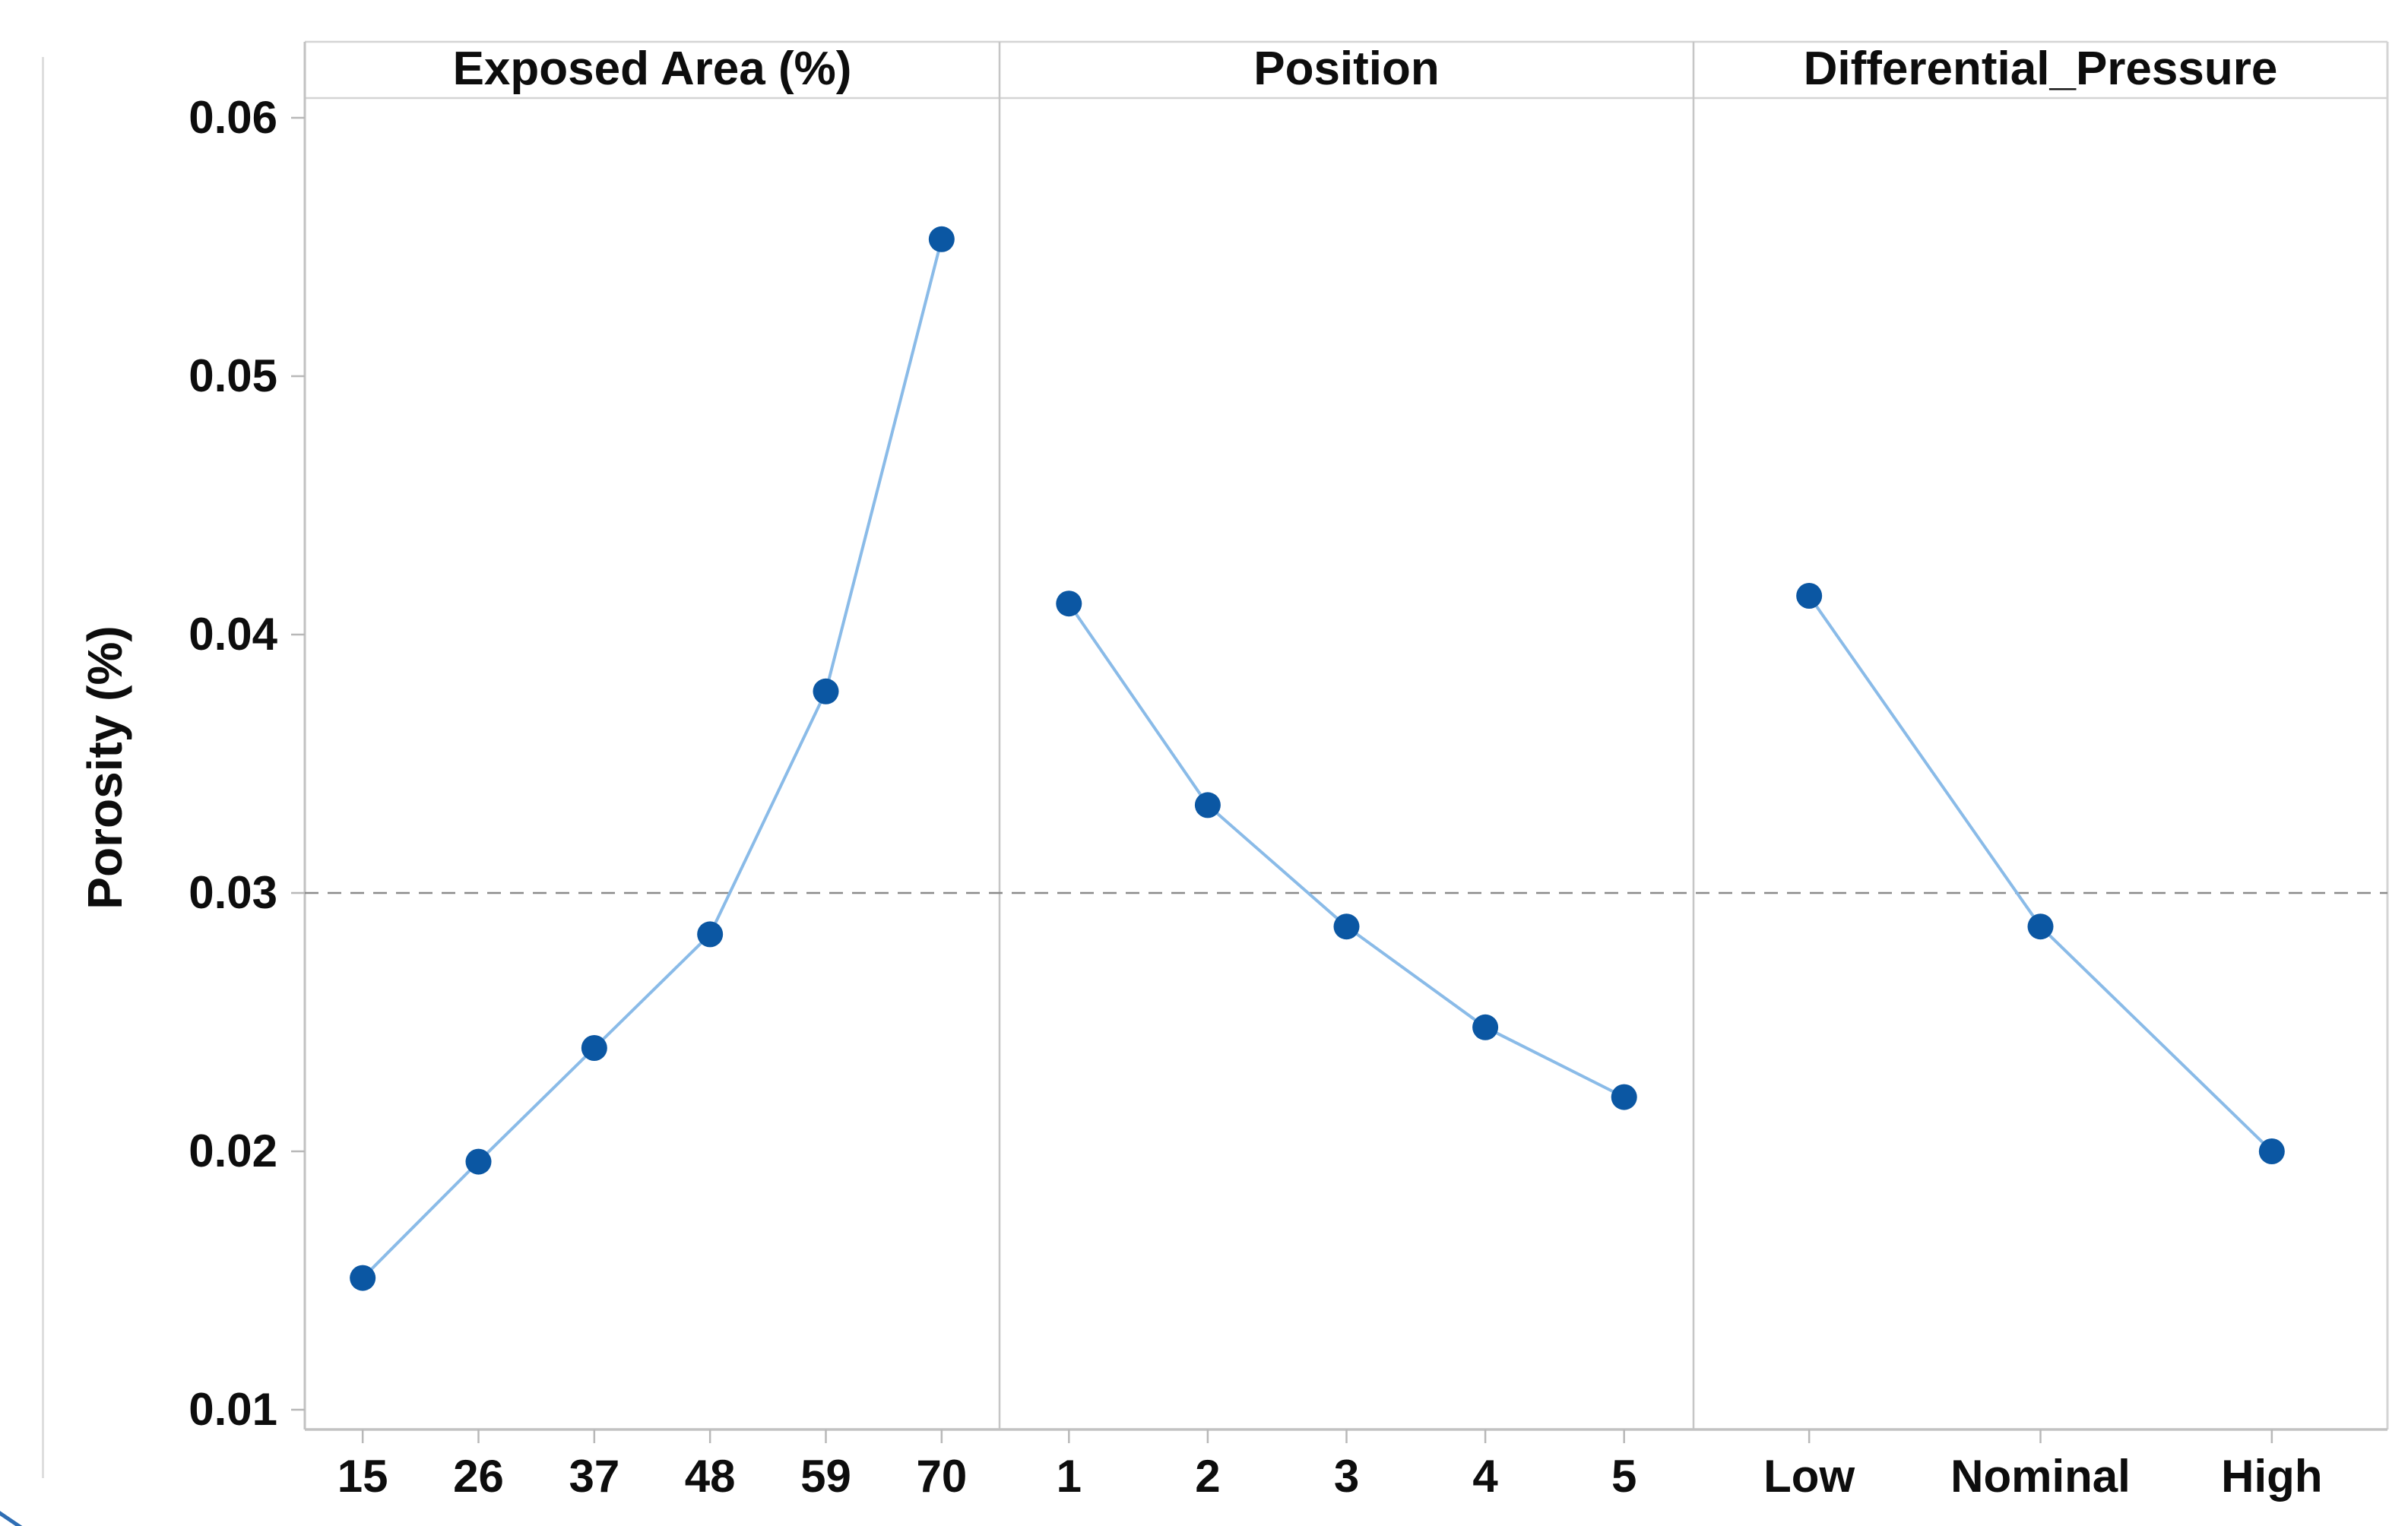  What do you see at coordinates (478, 1476) in the screenshot?
I see `x-tick-label: 26` at bounding box center [478, 1476].